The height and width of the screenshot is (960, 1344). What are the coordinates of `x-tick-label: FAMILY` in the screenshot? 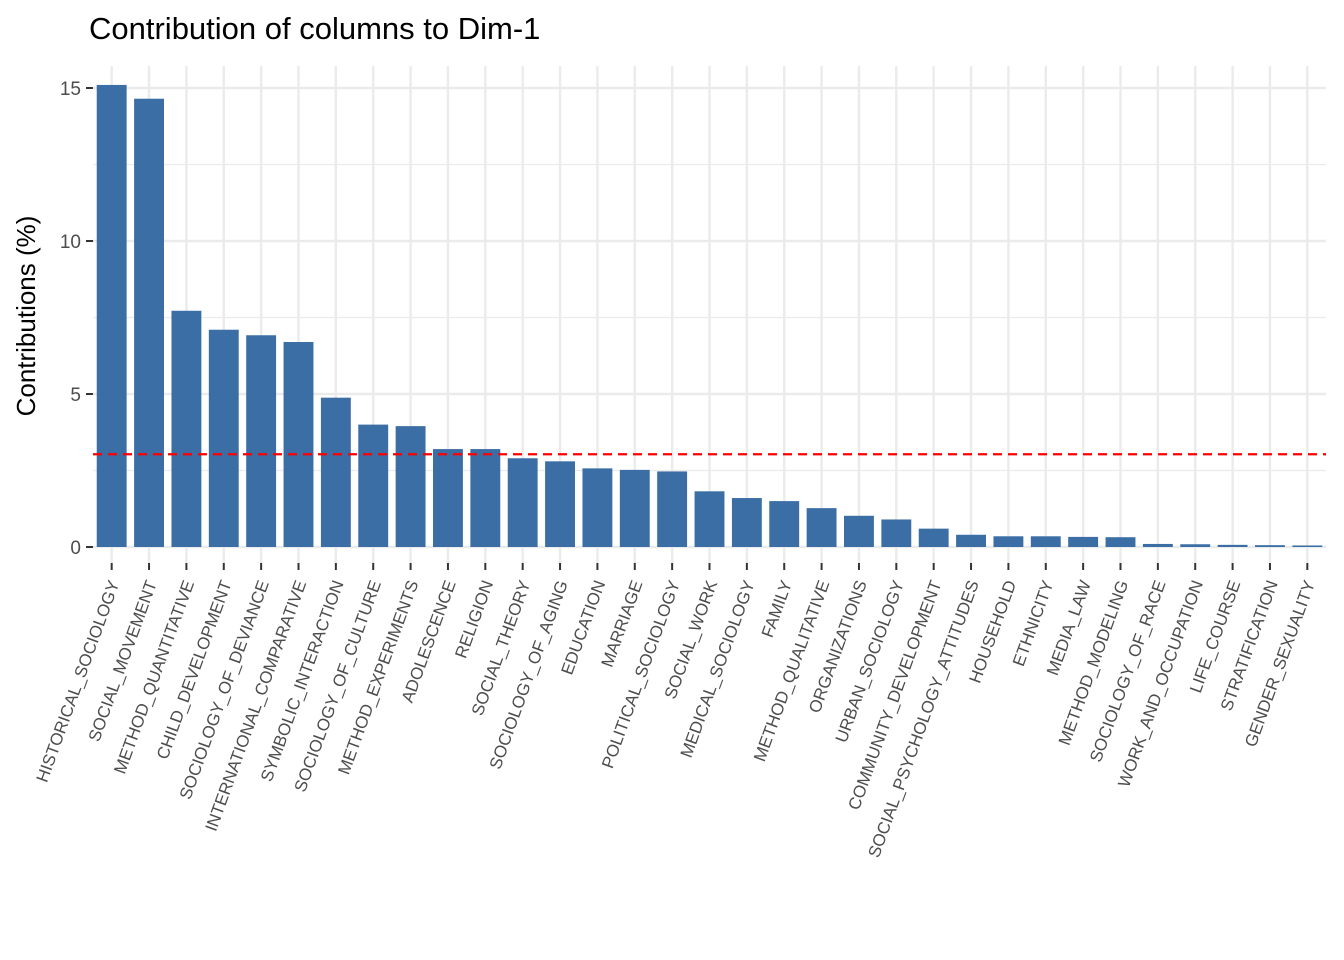 It's located at (777, 609).